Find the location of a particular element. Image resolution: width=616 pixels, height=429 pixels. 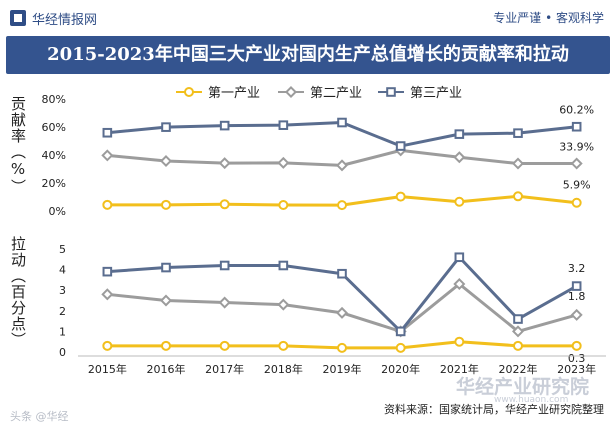

x-tick-label-0: 2015年 is located at coordinates (107, 369).